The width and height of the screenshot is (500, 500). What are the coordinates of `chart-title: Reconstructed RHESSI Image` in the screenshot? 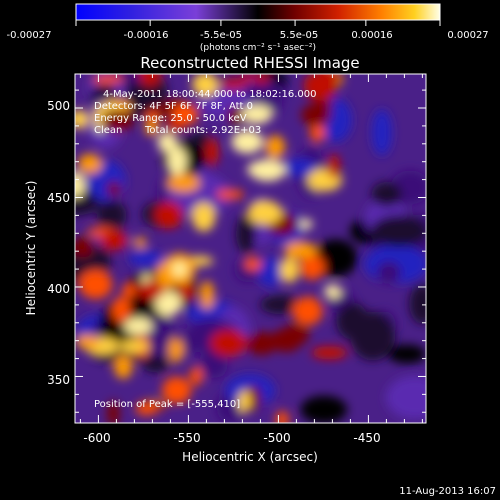 It's located at (249, 63).